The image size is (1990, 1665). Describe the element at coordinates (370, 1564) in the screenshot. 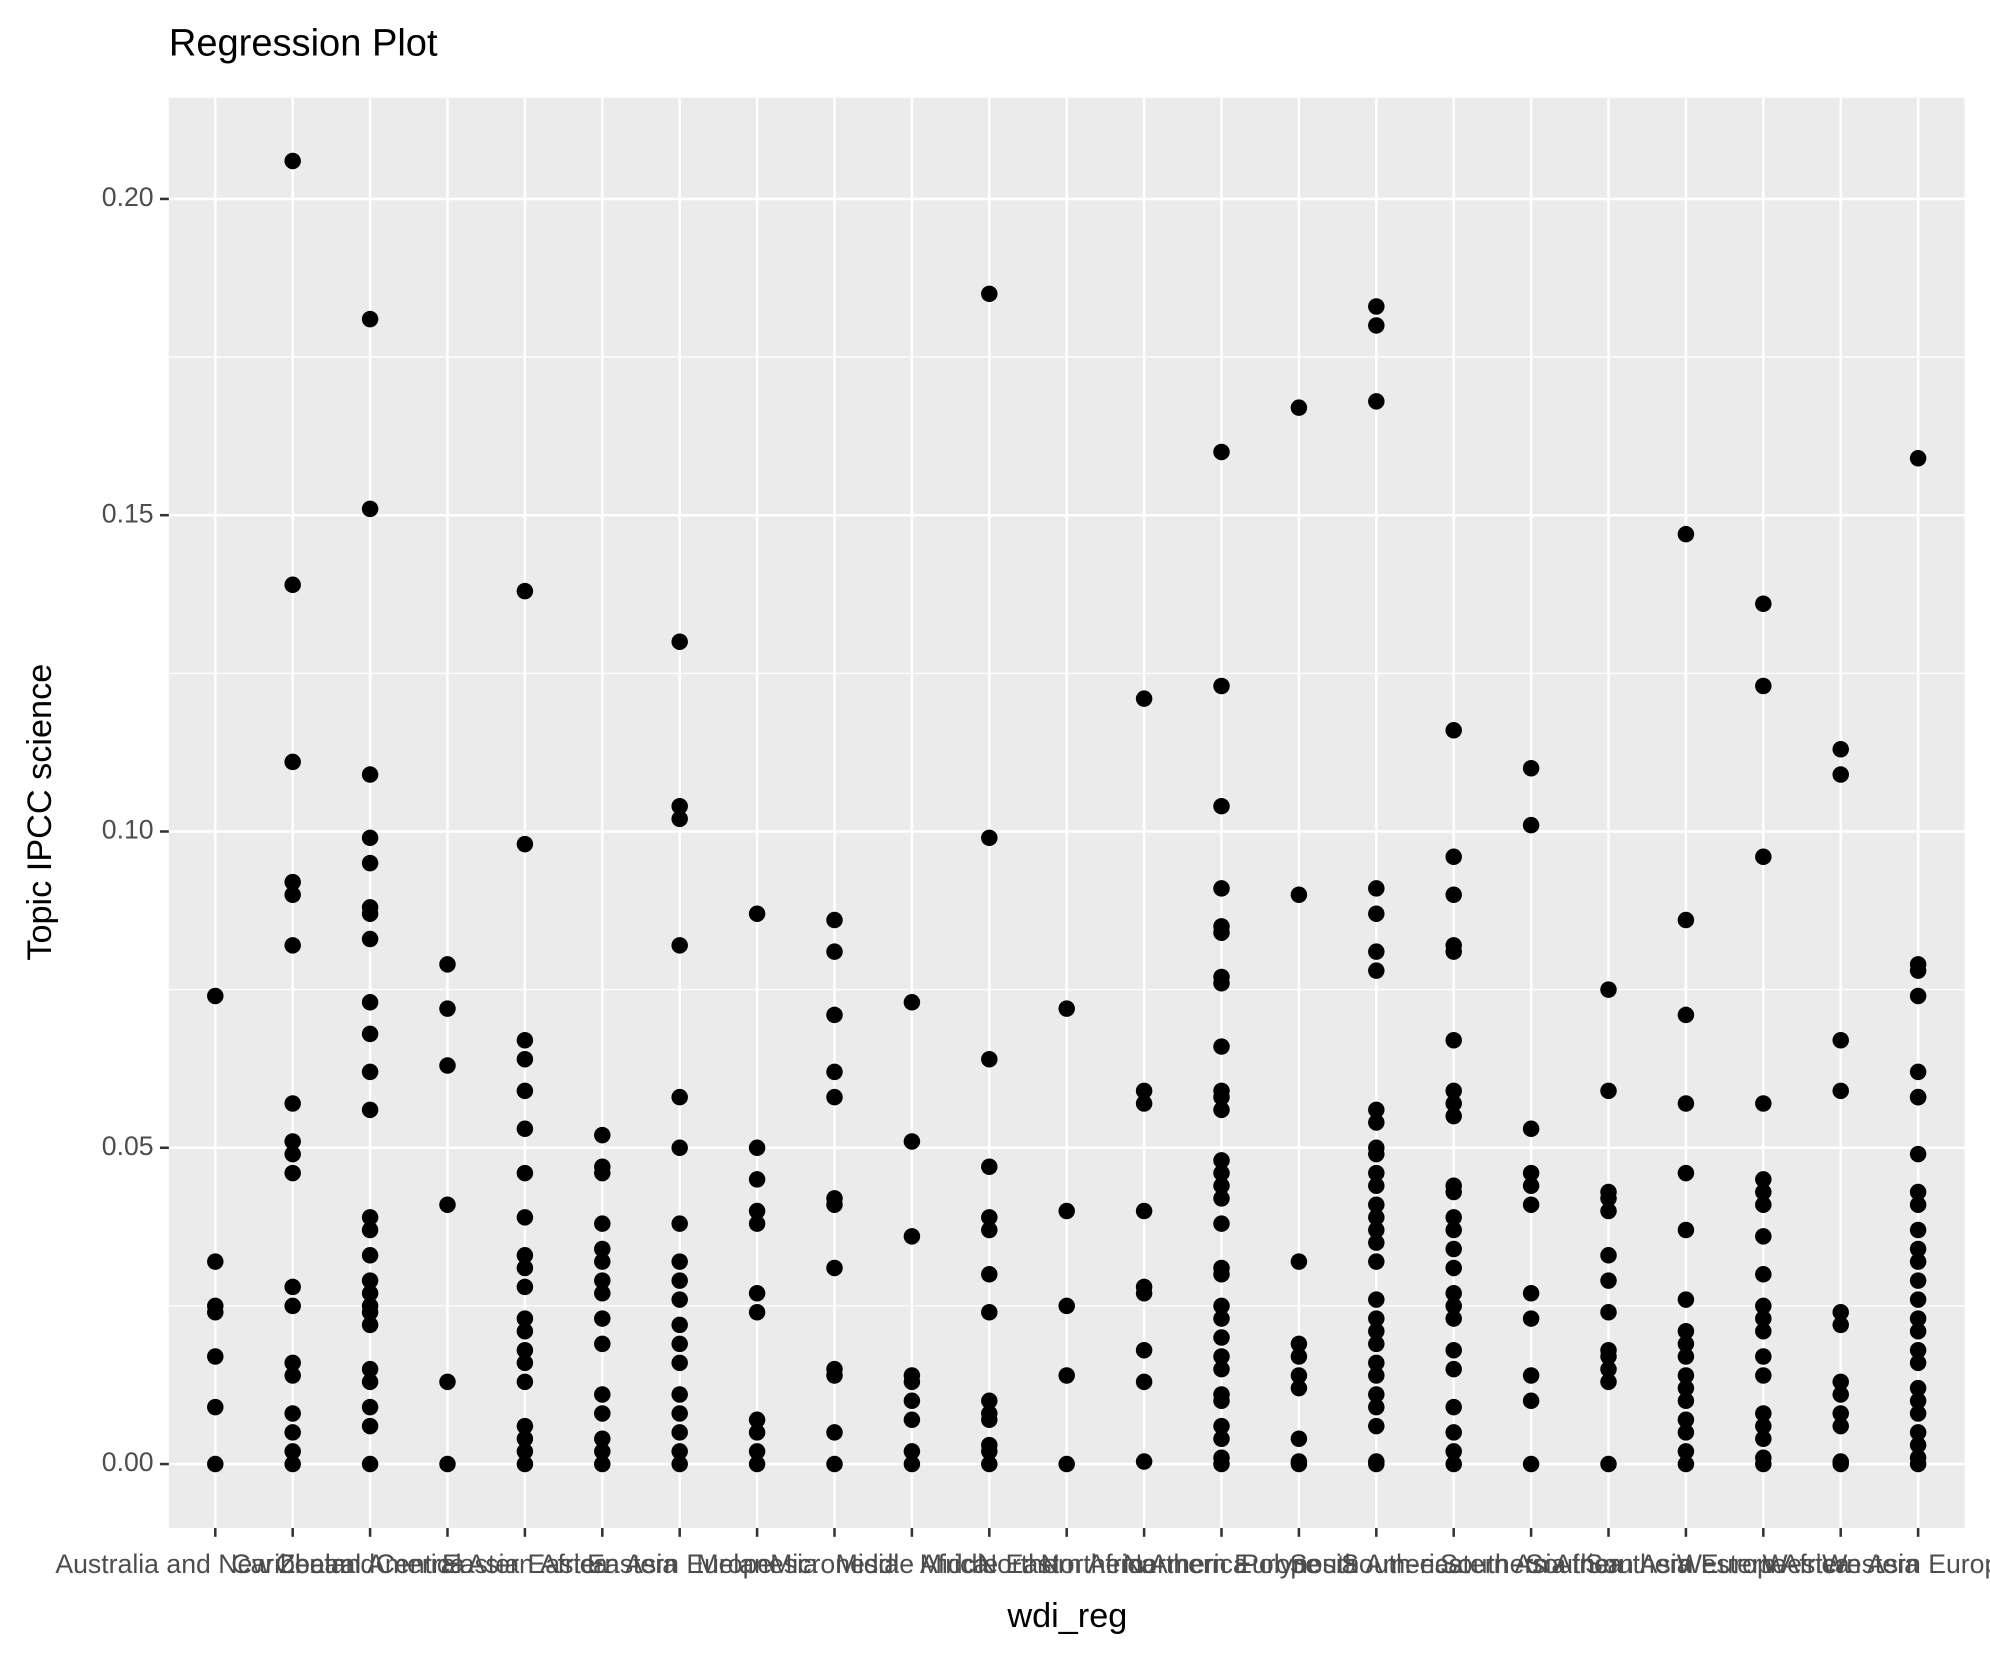

I see `x-tick-label: Central America` at that location.